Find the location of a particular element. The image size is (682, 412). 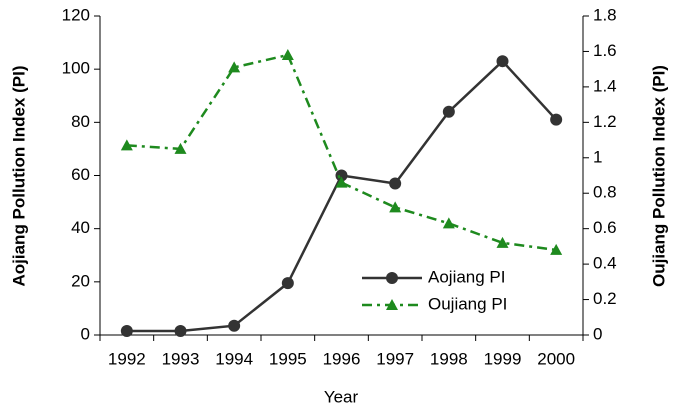

y-axis-label: Aojiang Pollution Index (PI) is located at coordinates (18, 176).